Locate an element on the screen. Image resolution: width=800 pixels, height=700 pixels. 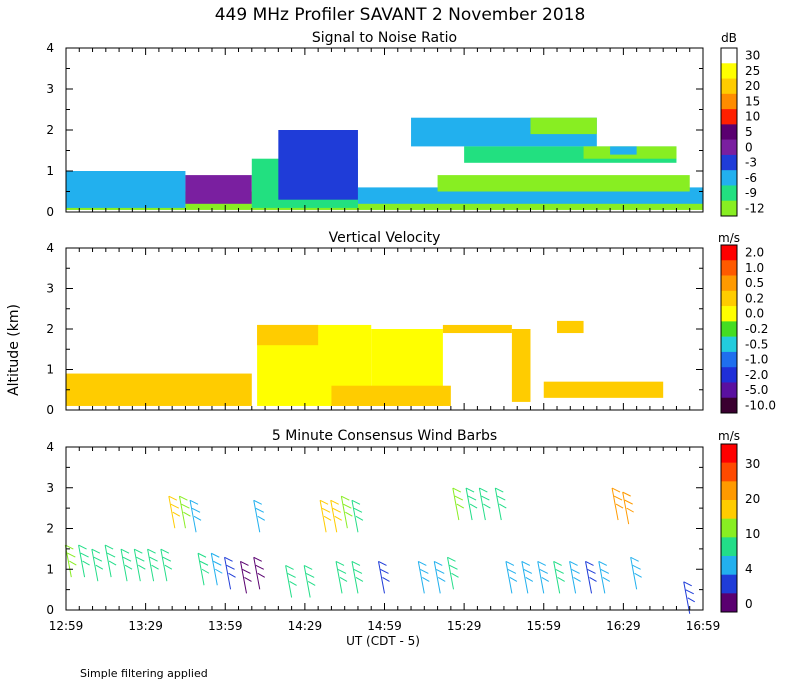
colorbar-label: 0.2 is located at coordinates (754, 298).